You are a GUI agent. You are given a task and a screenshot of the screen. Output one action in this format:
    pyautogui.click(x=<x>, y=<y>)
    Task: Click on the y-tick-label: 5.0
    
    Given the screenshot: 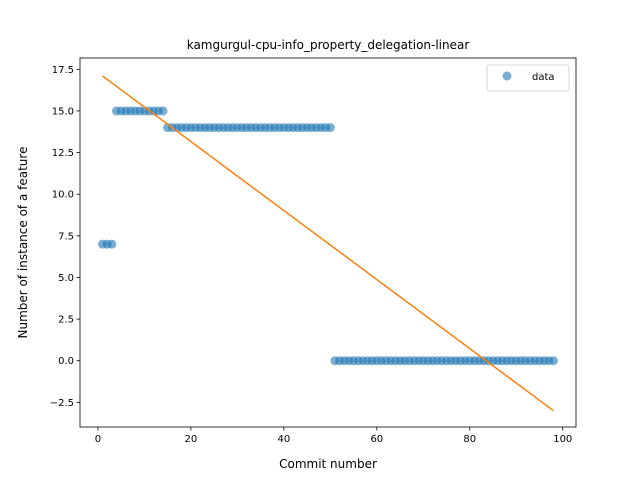 What is the action you would take?
    pyautogui.click(x=66, y=278)
    